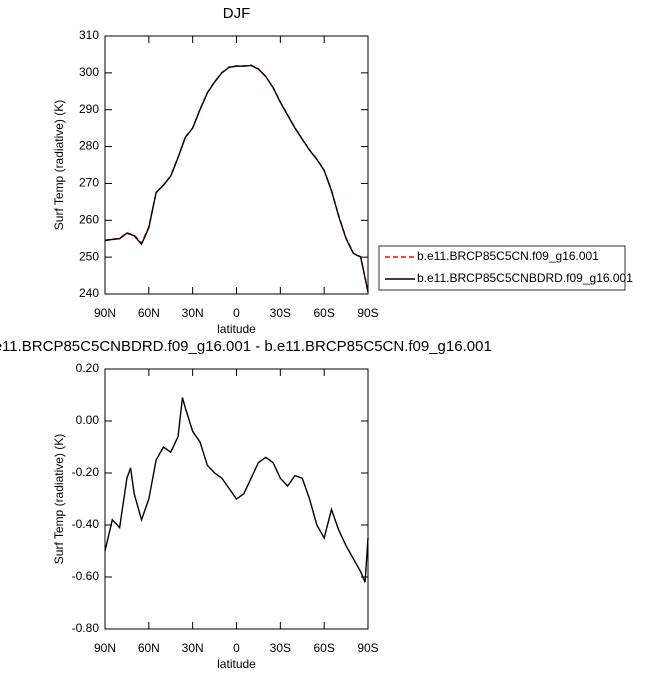 This screenshot has width=672, height=683. What do you see at coordinates (86, 472) in the screenshot?
I see `y-tick-label: -0.20` at bounding box center [86, 472].